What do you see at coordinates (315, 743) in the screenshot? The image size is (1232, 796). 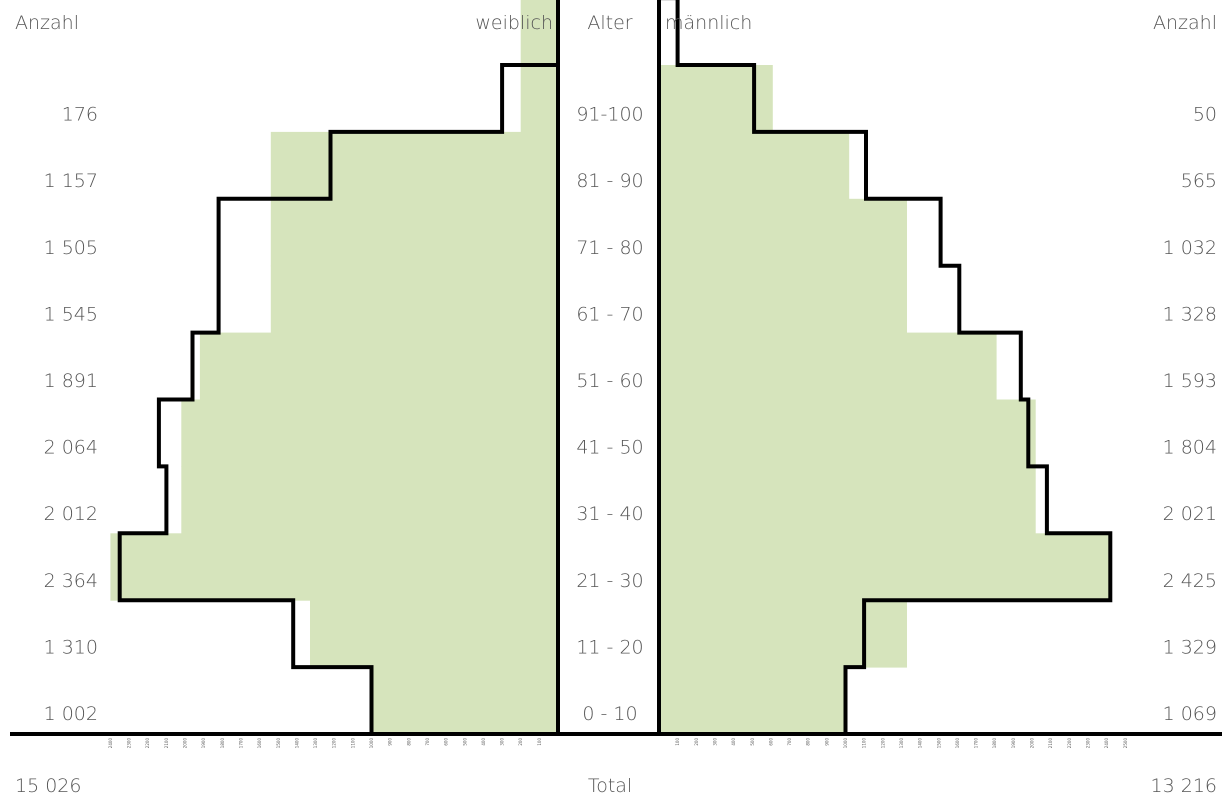 I see `female-tick-label: 1300` at bounding box center [315, 743].